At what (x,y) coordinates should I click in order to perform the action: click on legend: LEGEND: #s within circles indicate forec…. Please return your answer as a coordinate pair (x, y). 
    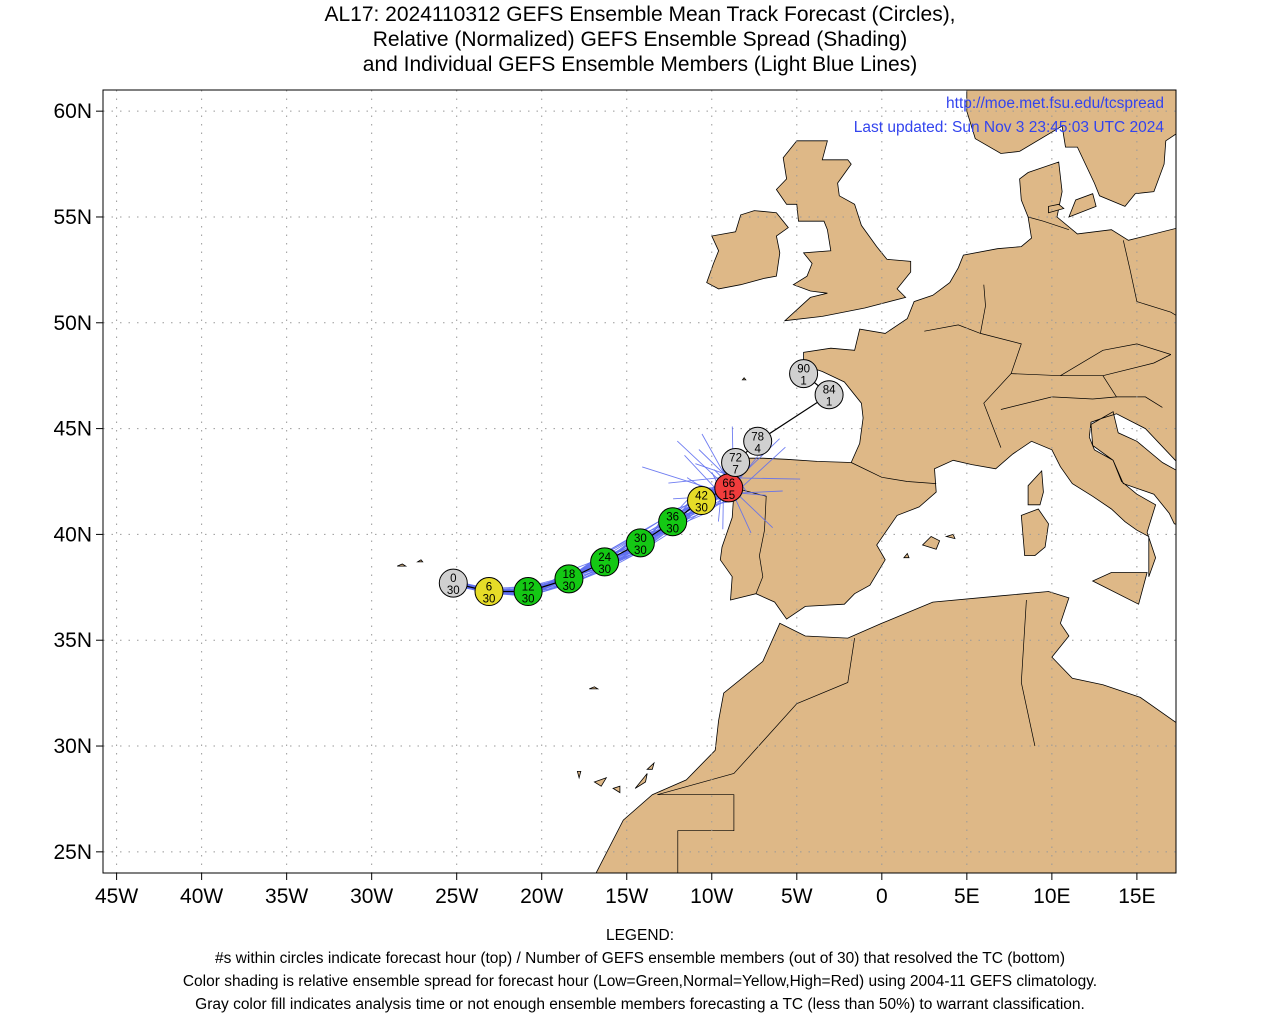
    Looking at the image, I should click on (640, 970).